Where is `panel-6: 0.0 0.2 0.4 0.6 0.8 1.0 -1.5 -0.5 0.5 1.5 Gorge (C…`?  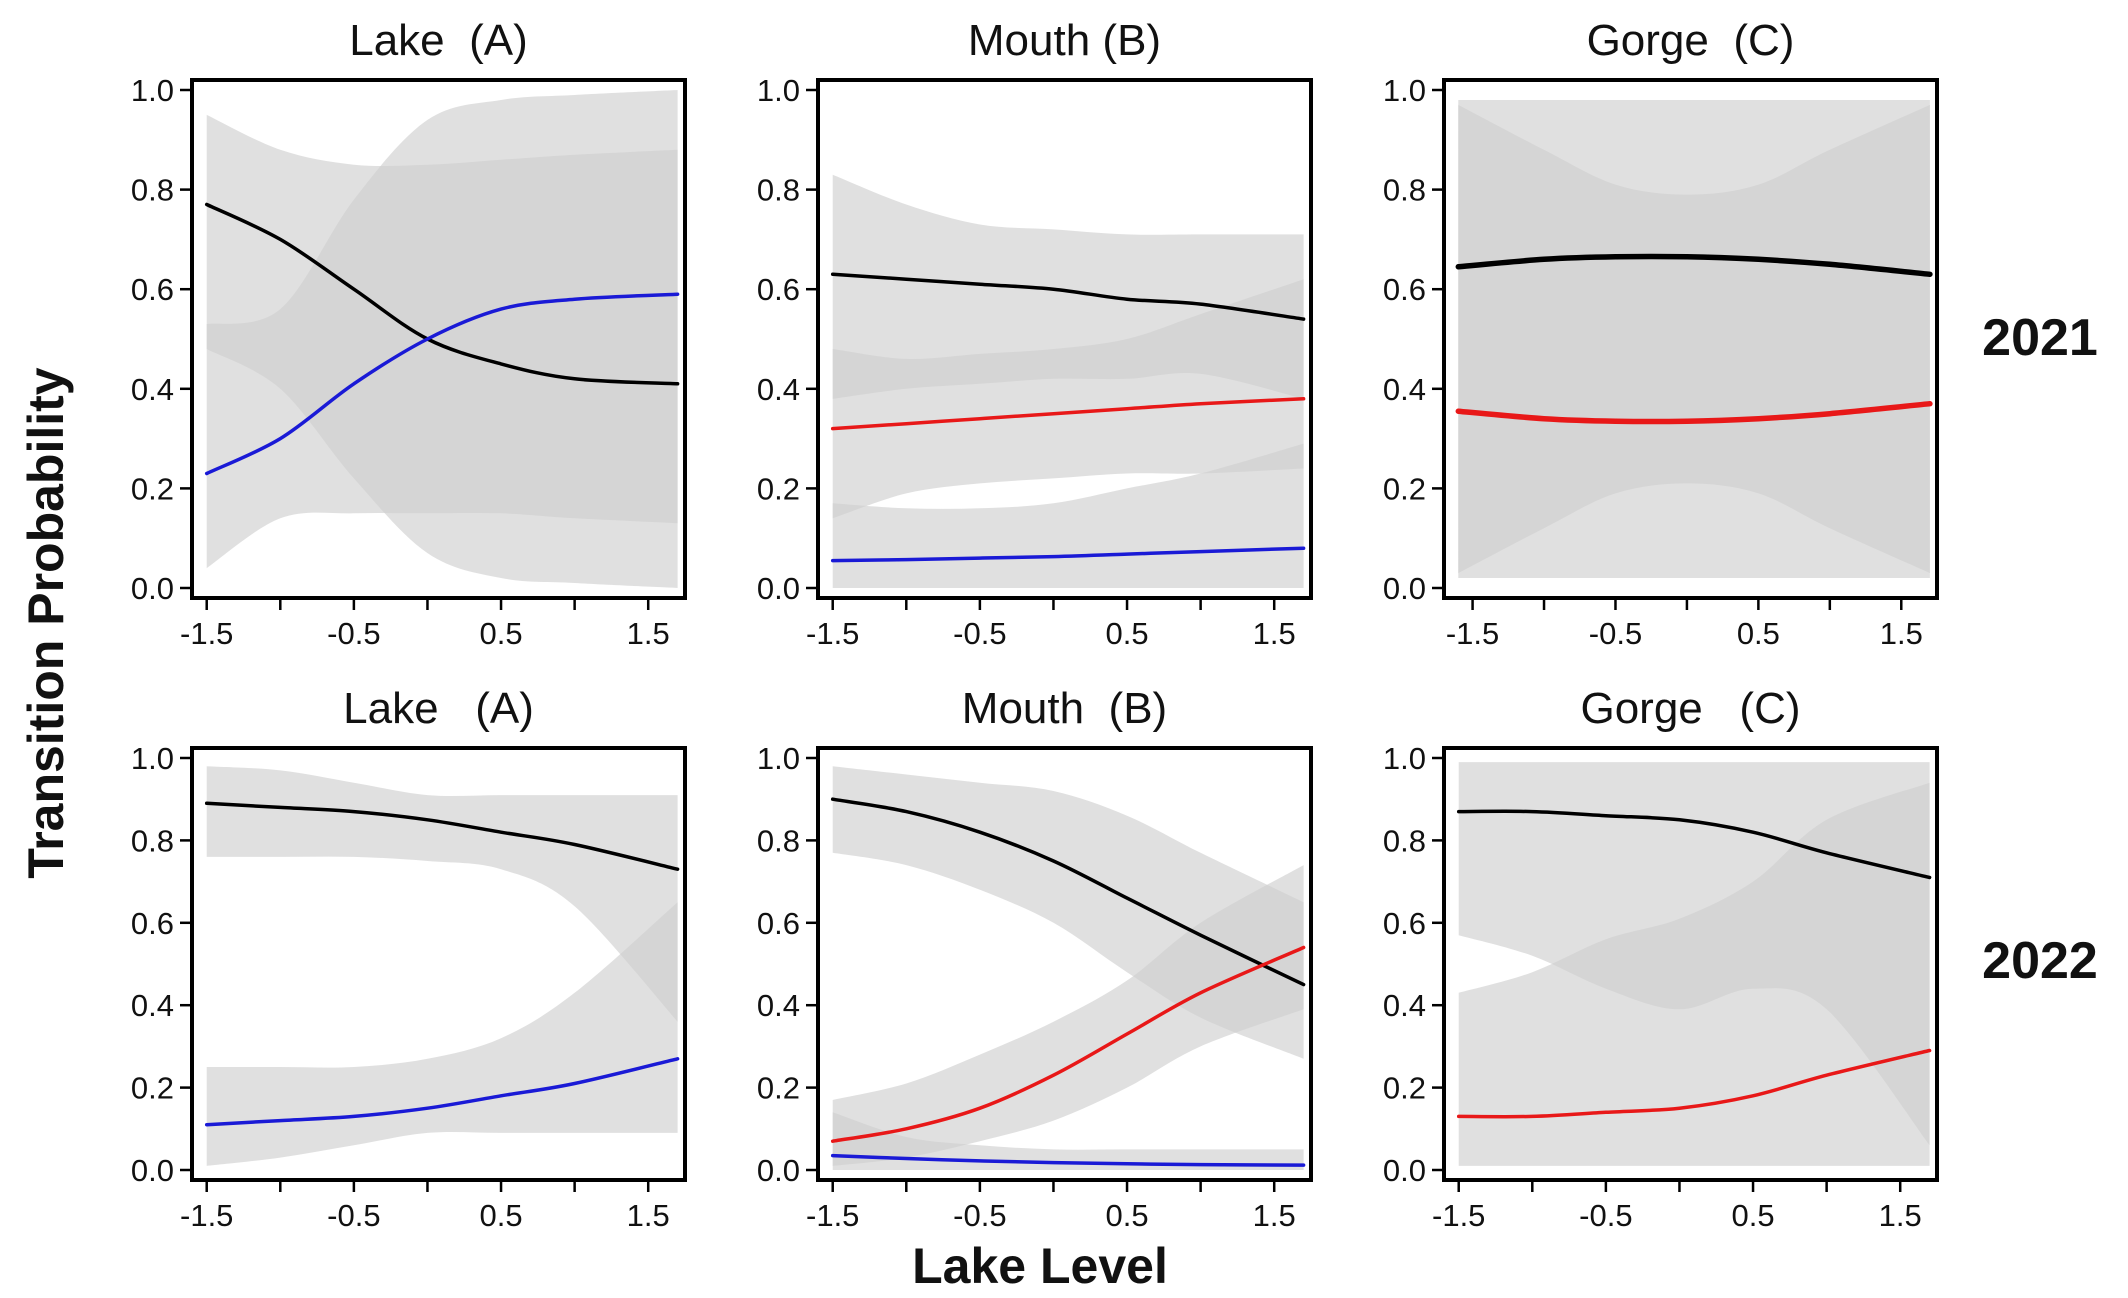 panel-6: 0.0 0.2 0.4 0.6 0.8 1.0 -1.5 -0.5 0.5 1.5 Gorge (C… is located at coordinates (1661, 958).